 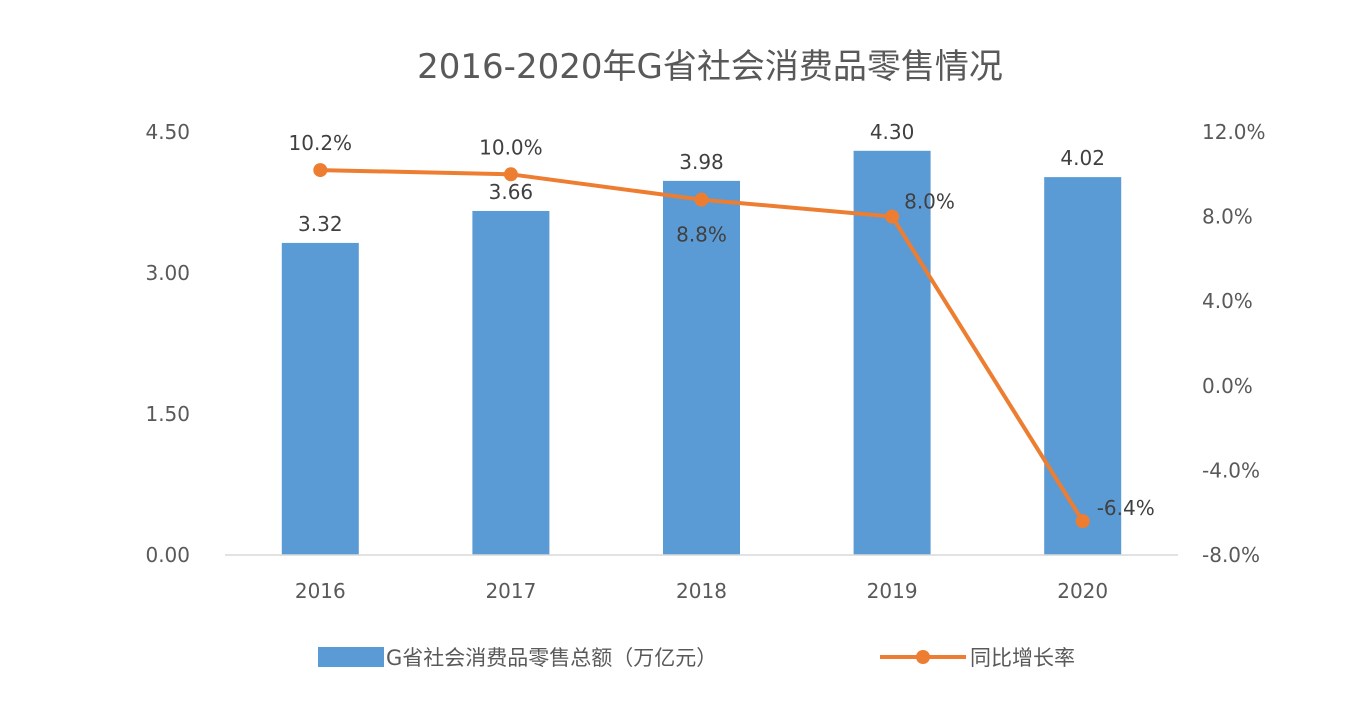 I want to click on legend: G省社会消费品零售总额（万亿元） 同比增长率, so click(x=696, y=658).